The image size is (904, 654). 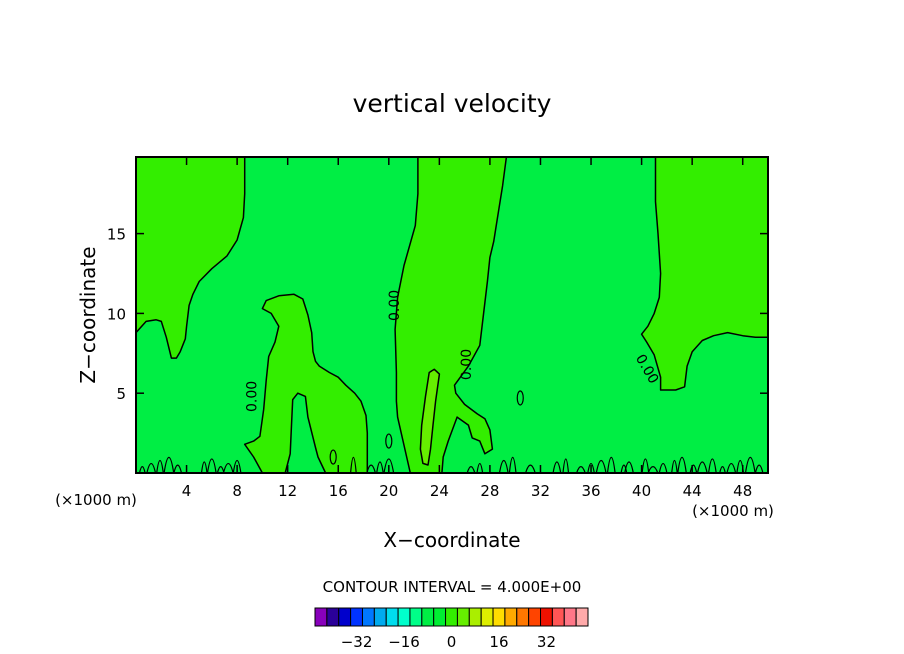 I want to click on y-tick-labels: 5 10 15, so click(x=116, y=315).